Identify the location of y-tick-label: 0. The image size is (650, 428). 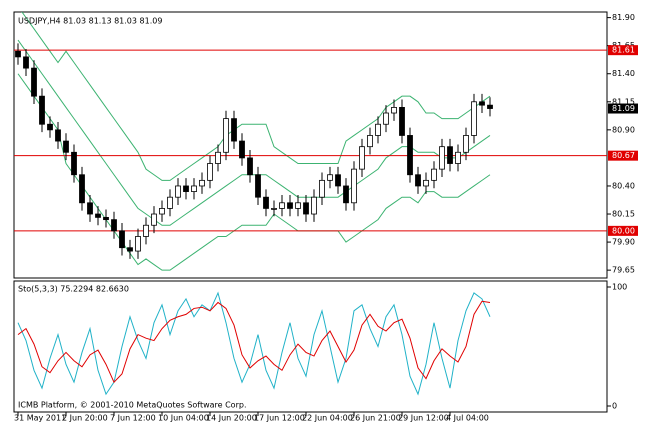
(614, 406).